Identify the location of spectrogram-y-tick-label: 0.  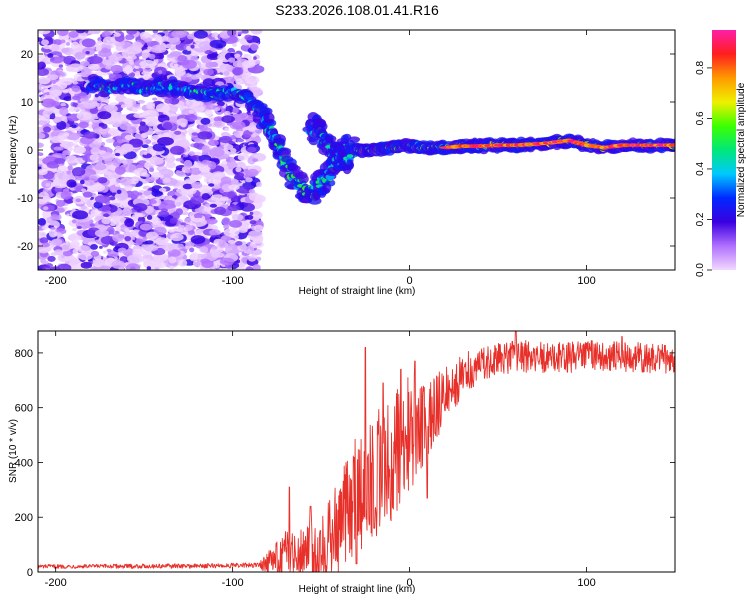
(30, 151).